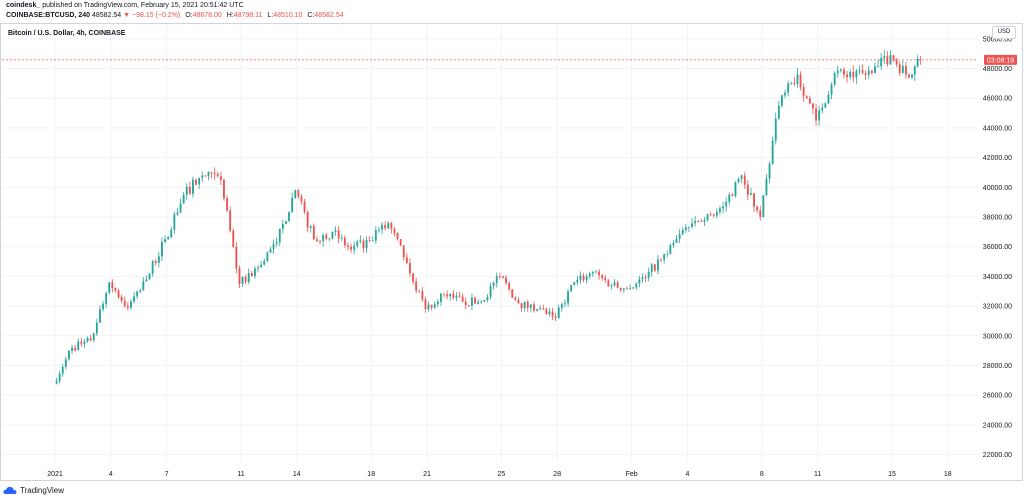 The image size is (1024, 503). What do you see at coordinates (997, 455) in the screenshot?
I see `y-tick-label: 22000.00` at bounding box center [997, 455].